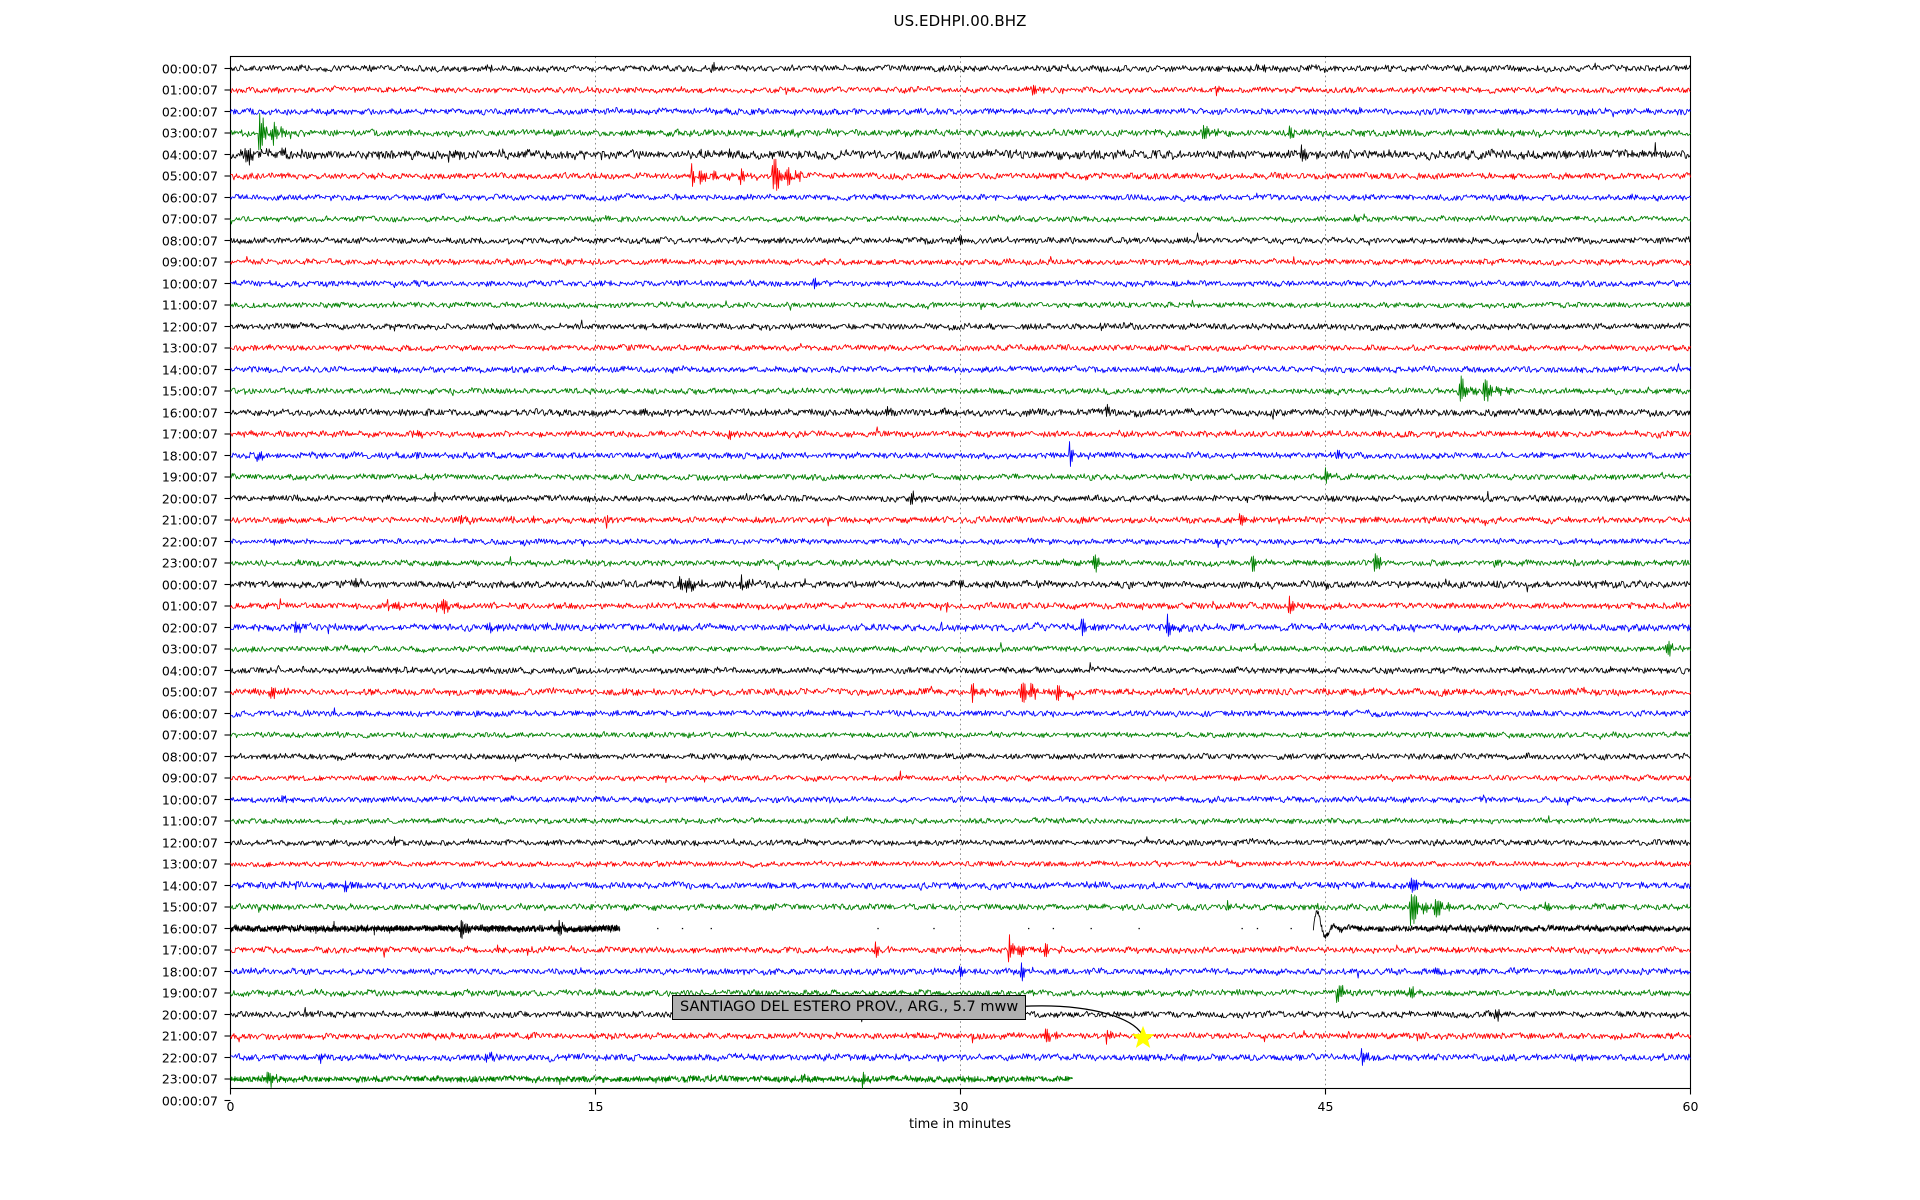  Describe the element at coordinates (189, 391) in the screenshot. I see `y-tick-label: 15:00:07` at that location.